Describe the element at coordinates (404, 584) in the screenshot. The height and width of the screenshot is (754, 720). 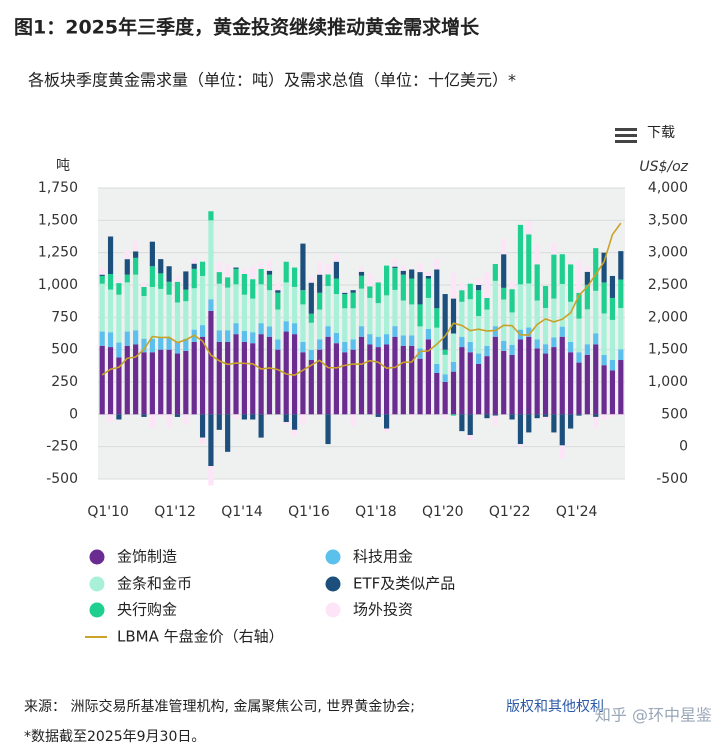
I see `legend-label: ETF及类似产品` at that location.